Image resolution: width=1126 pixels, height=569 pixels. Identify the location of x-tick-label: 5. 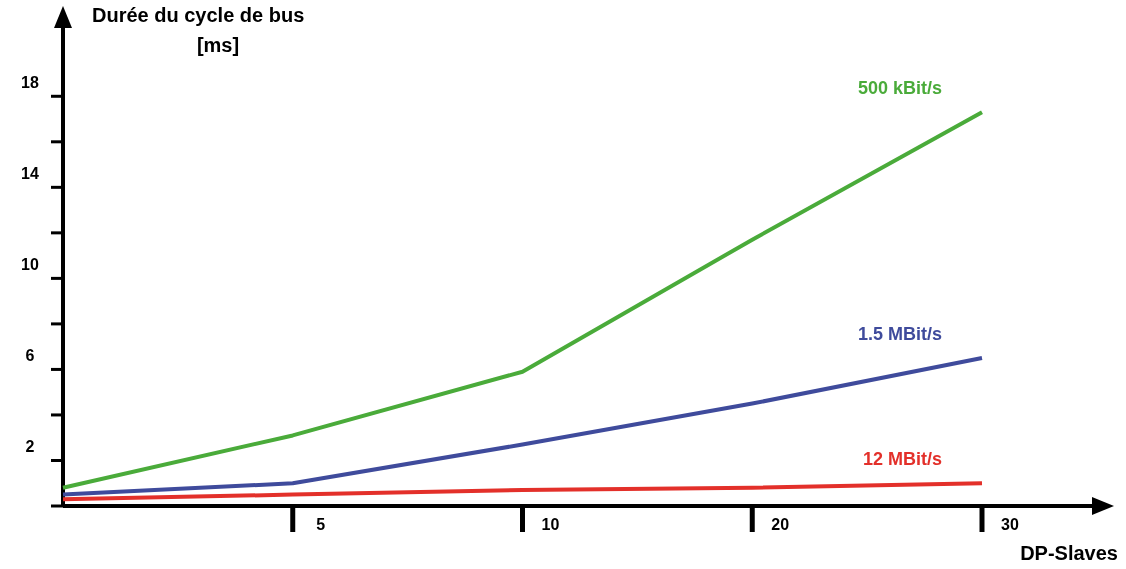
(321, 524).